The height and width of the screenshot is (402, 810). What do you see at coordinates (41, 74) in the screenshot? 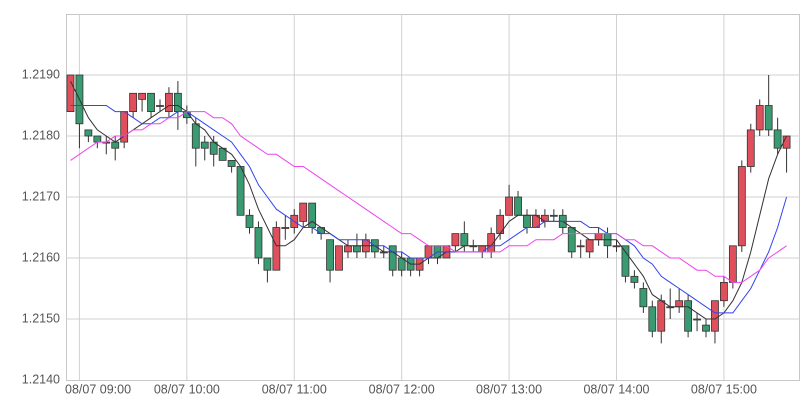
I see `y-tick-label: 1.2190` at bounding box center [41, 74].